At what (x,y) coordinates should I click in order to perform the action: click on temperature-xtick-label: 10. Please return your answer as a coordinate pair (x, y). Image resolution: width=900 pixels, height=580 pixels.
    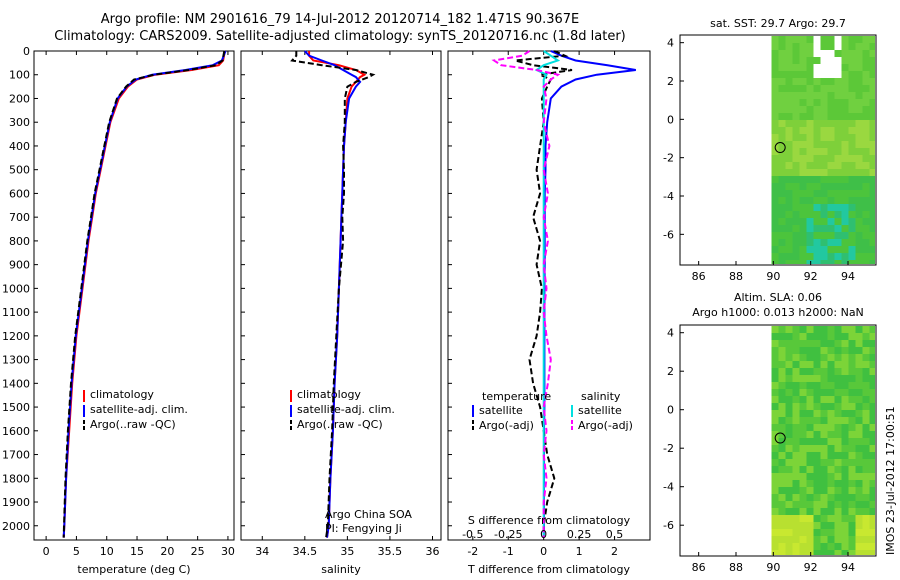
    Looking at the image, I should click on (107, 551).